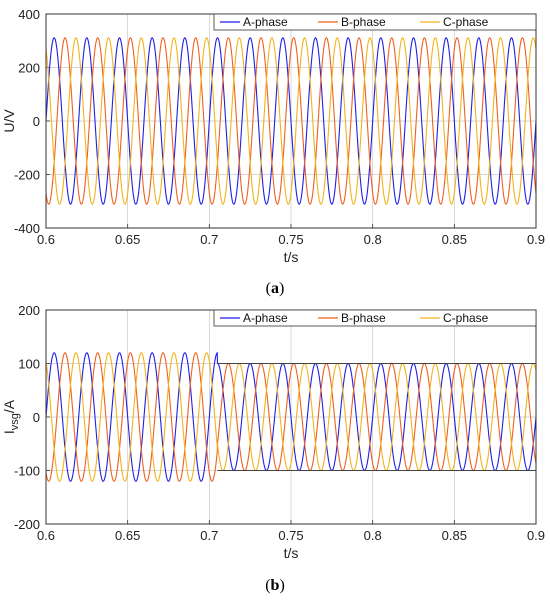 The width and height of the screenshot is (550, 604). What do you see at coordinates (15, 421) in the screenshot?
I see `y-label-sub: vsg` at bounding box center [15, 421].